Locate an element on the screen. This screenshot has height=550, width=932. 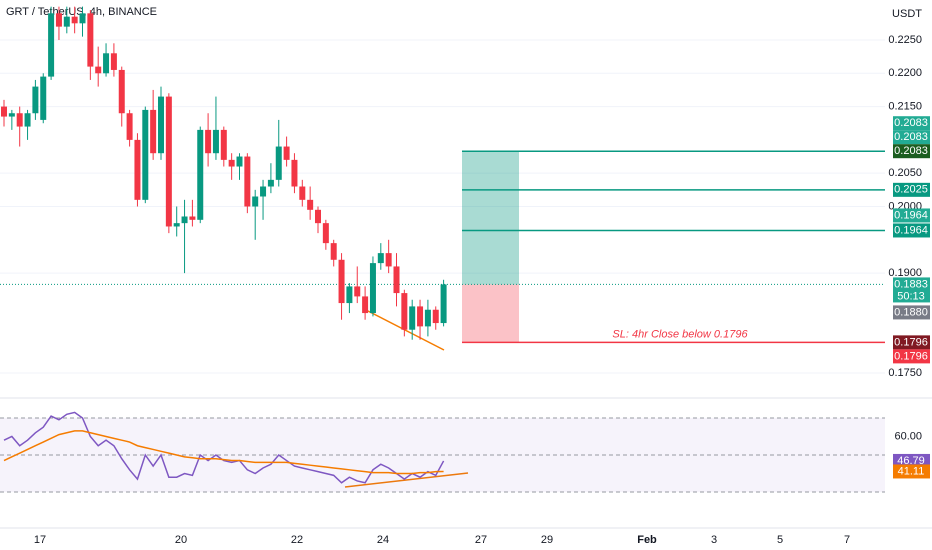
x-tick-label: 5 is located at coordinates (780, 540).